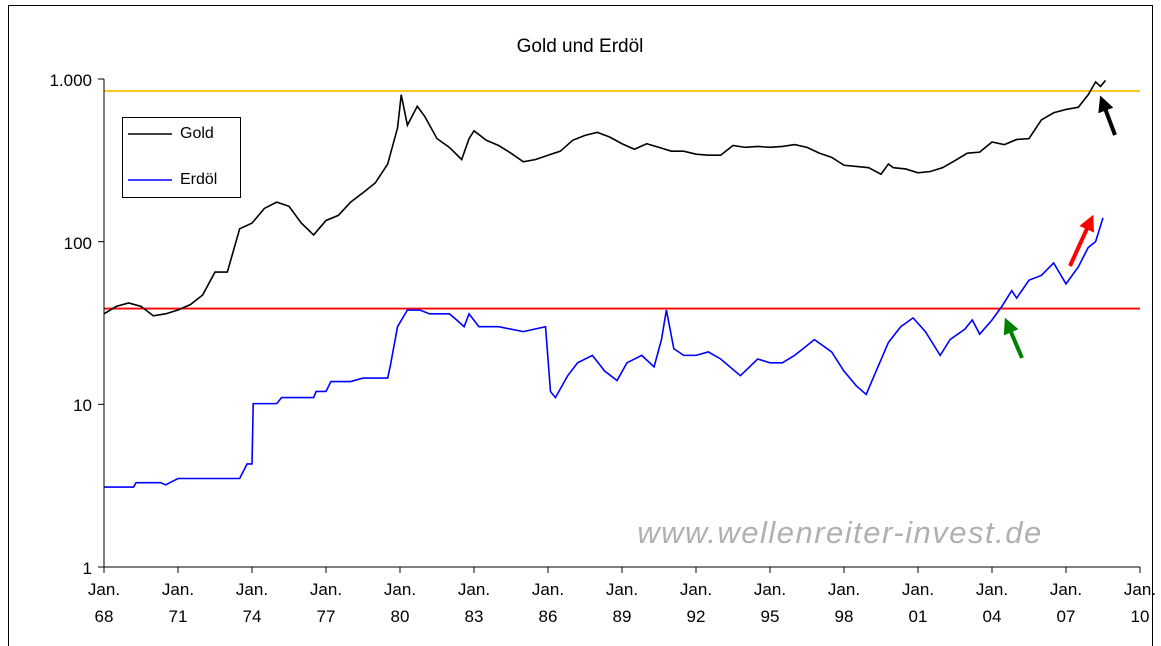 The height and width of the screenshot is (646, 1161). I want to click on legend-label: Gold, so click(197, 133).